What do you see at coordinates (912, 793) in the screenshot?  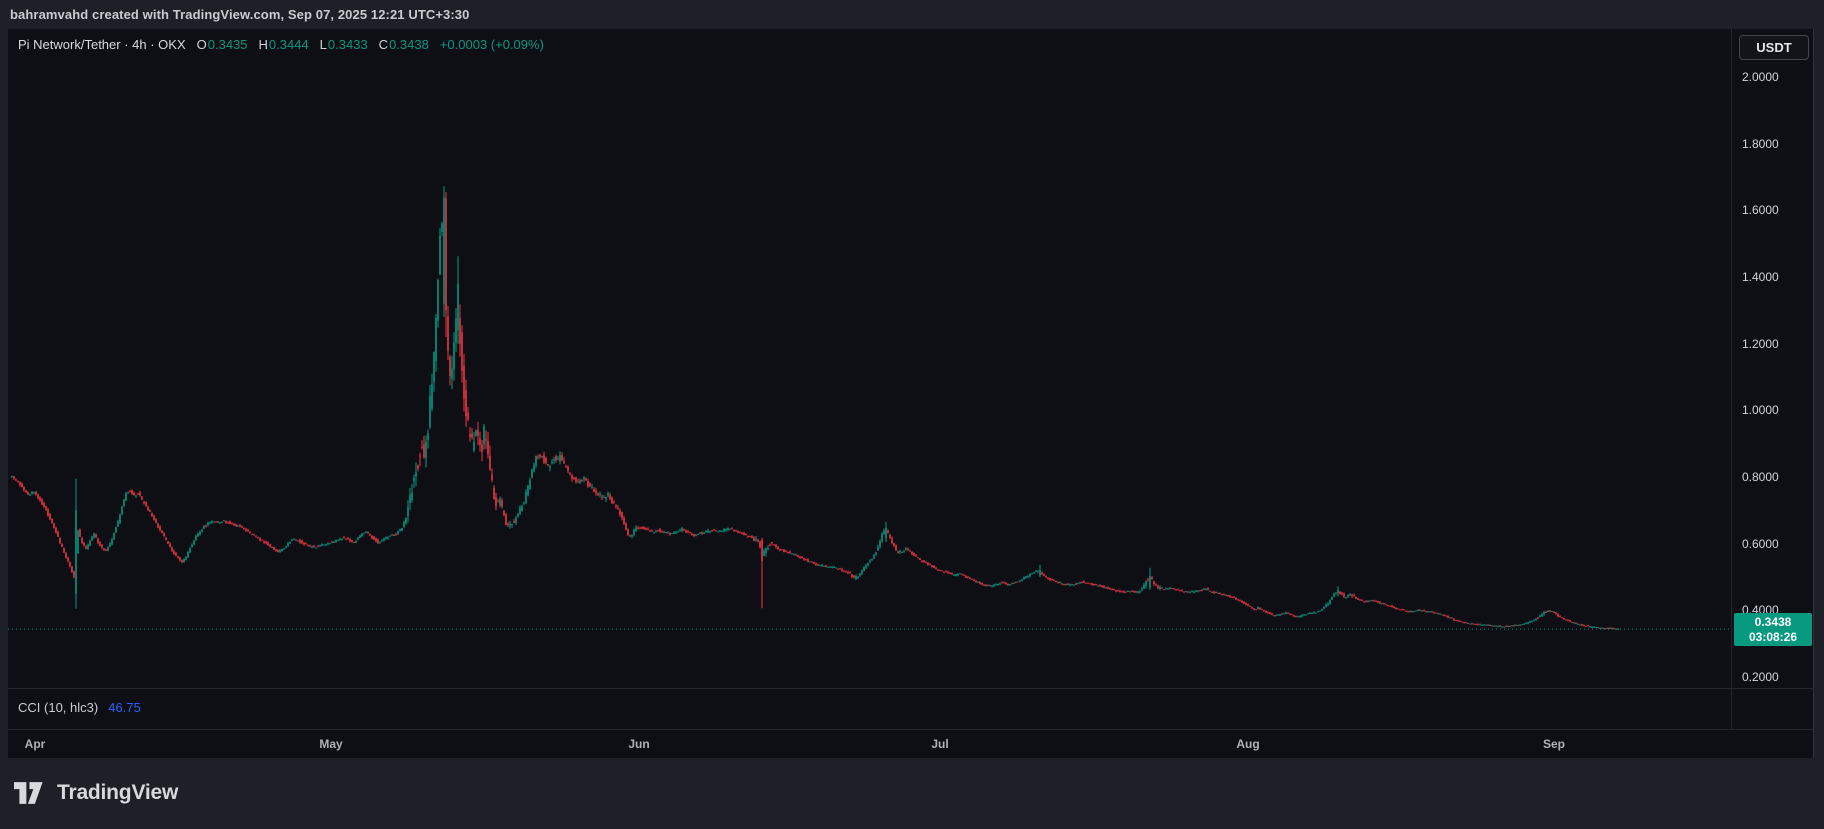 I see `footer: TradingView` at bounding box center [912, 793].